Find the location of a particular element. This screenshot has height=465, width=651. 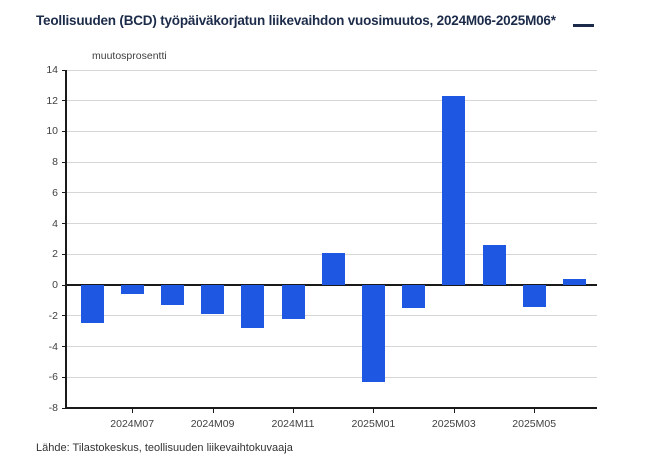

x-axis-label: 2025M03 is located at coordinates (453, 424).